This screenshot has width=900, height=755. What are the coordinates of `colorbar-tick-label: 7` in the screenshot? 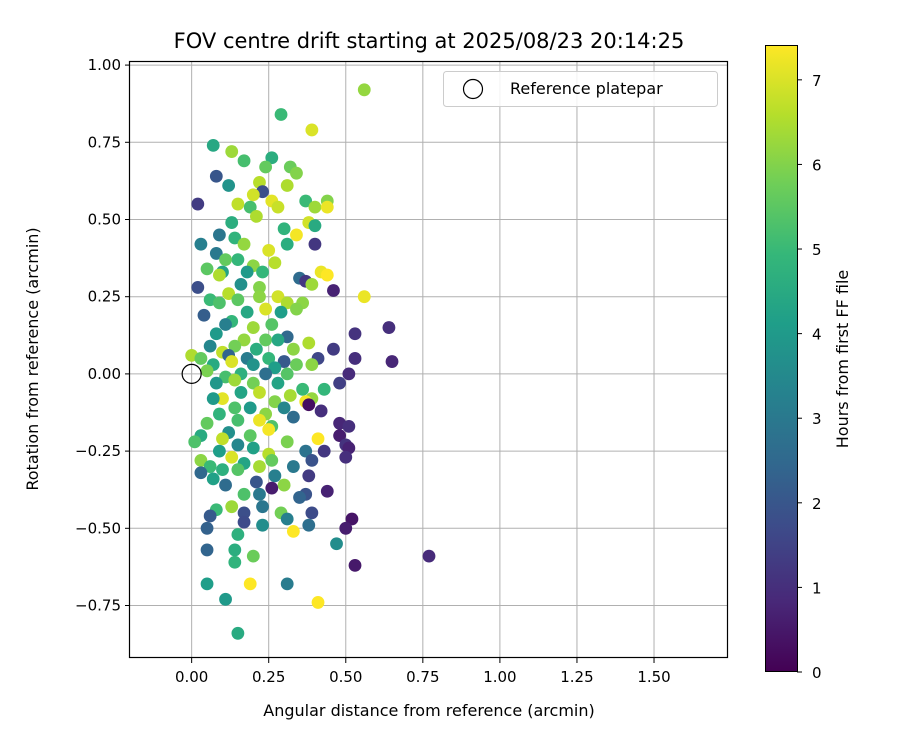 It's located at (817, 81).